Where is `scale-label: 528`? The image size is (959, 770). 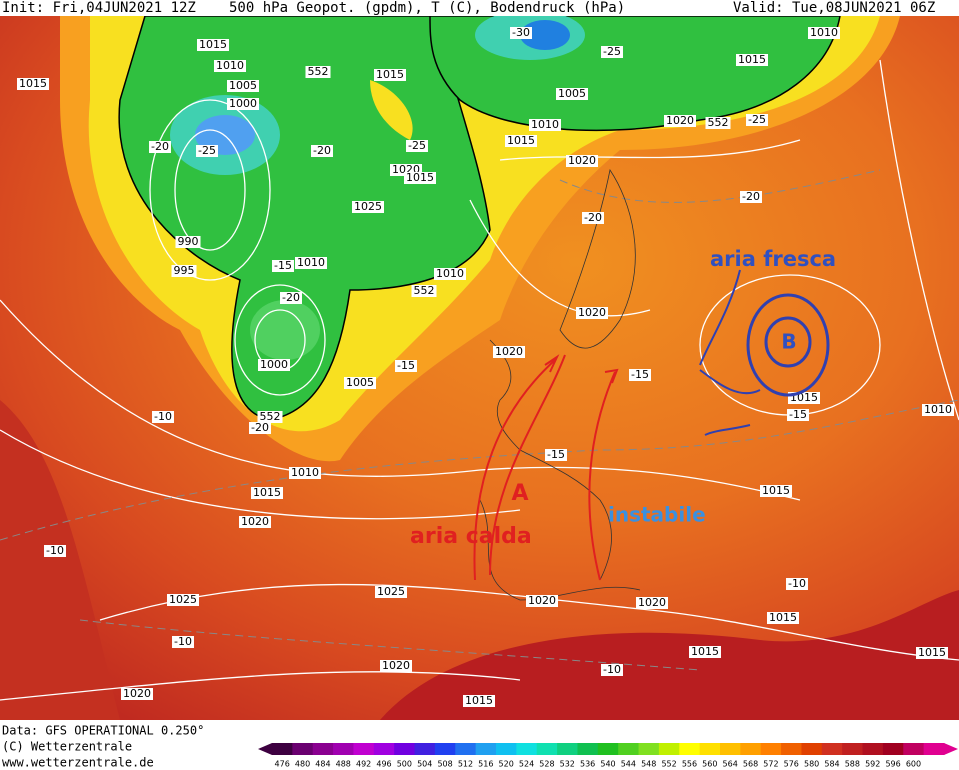
scale-label: 528 is located at coordinates (546, 764).